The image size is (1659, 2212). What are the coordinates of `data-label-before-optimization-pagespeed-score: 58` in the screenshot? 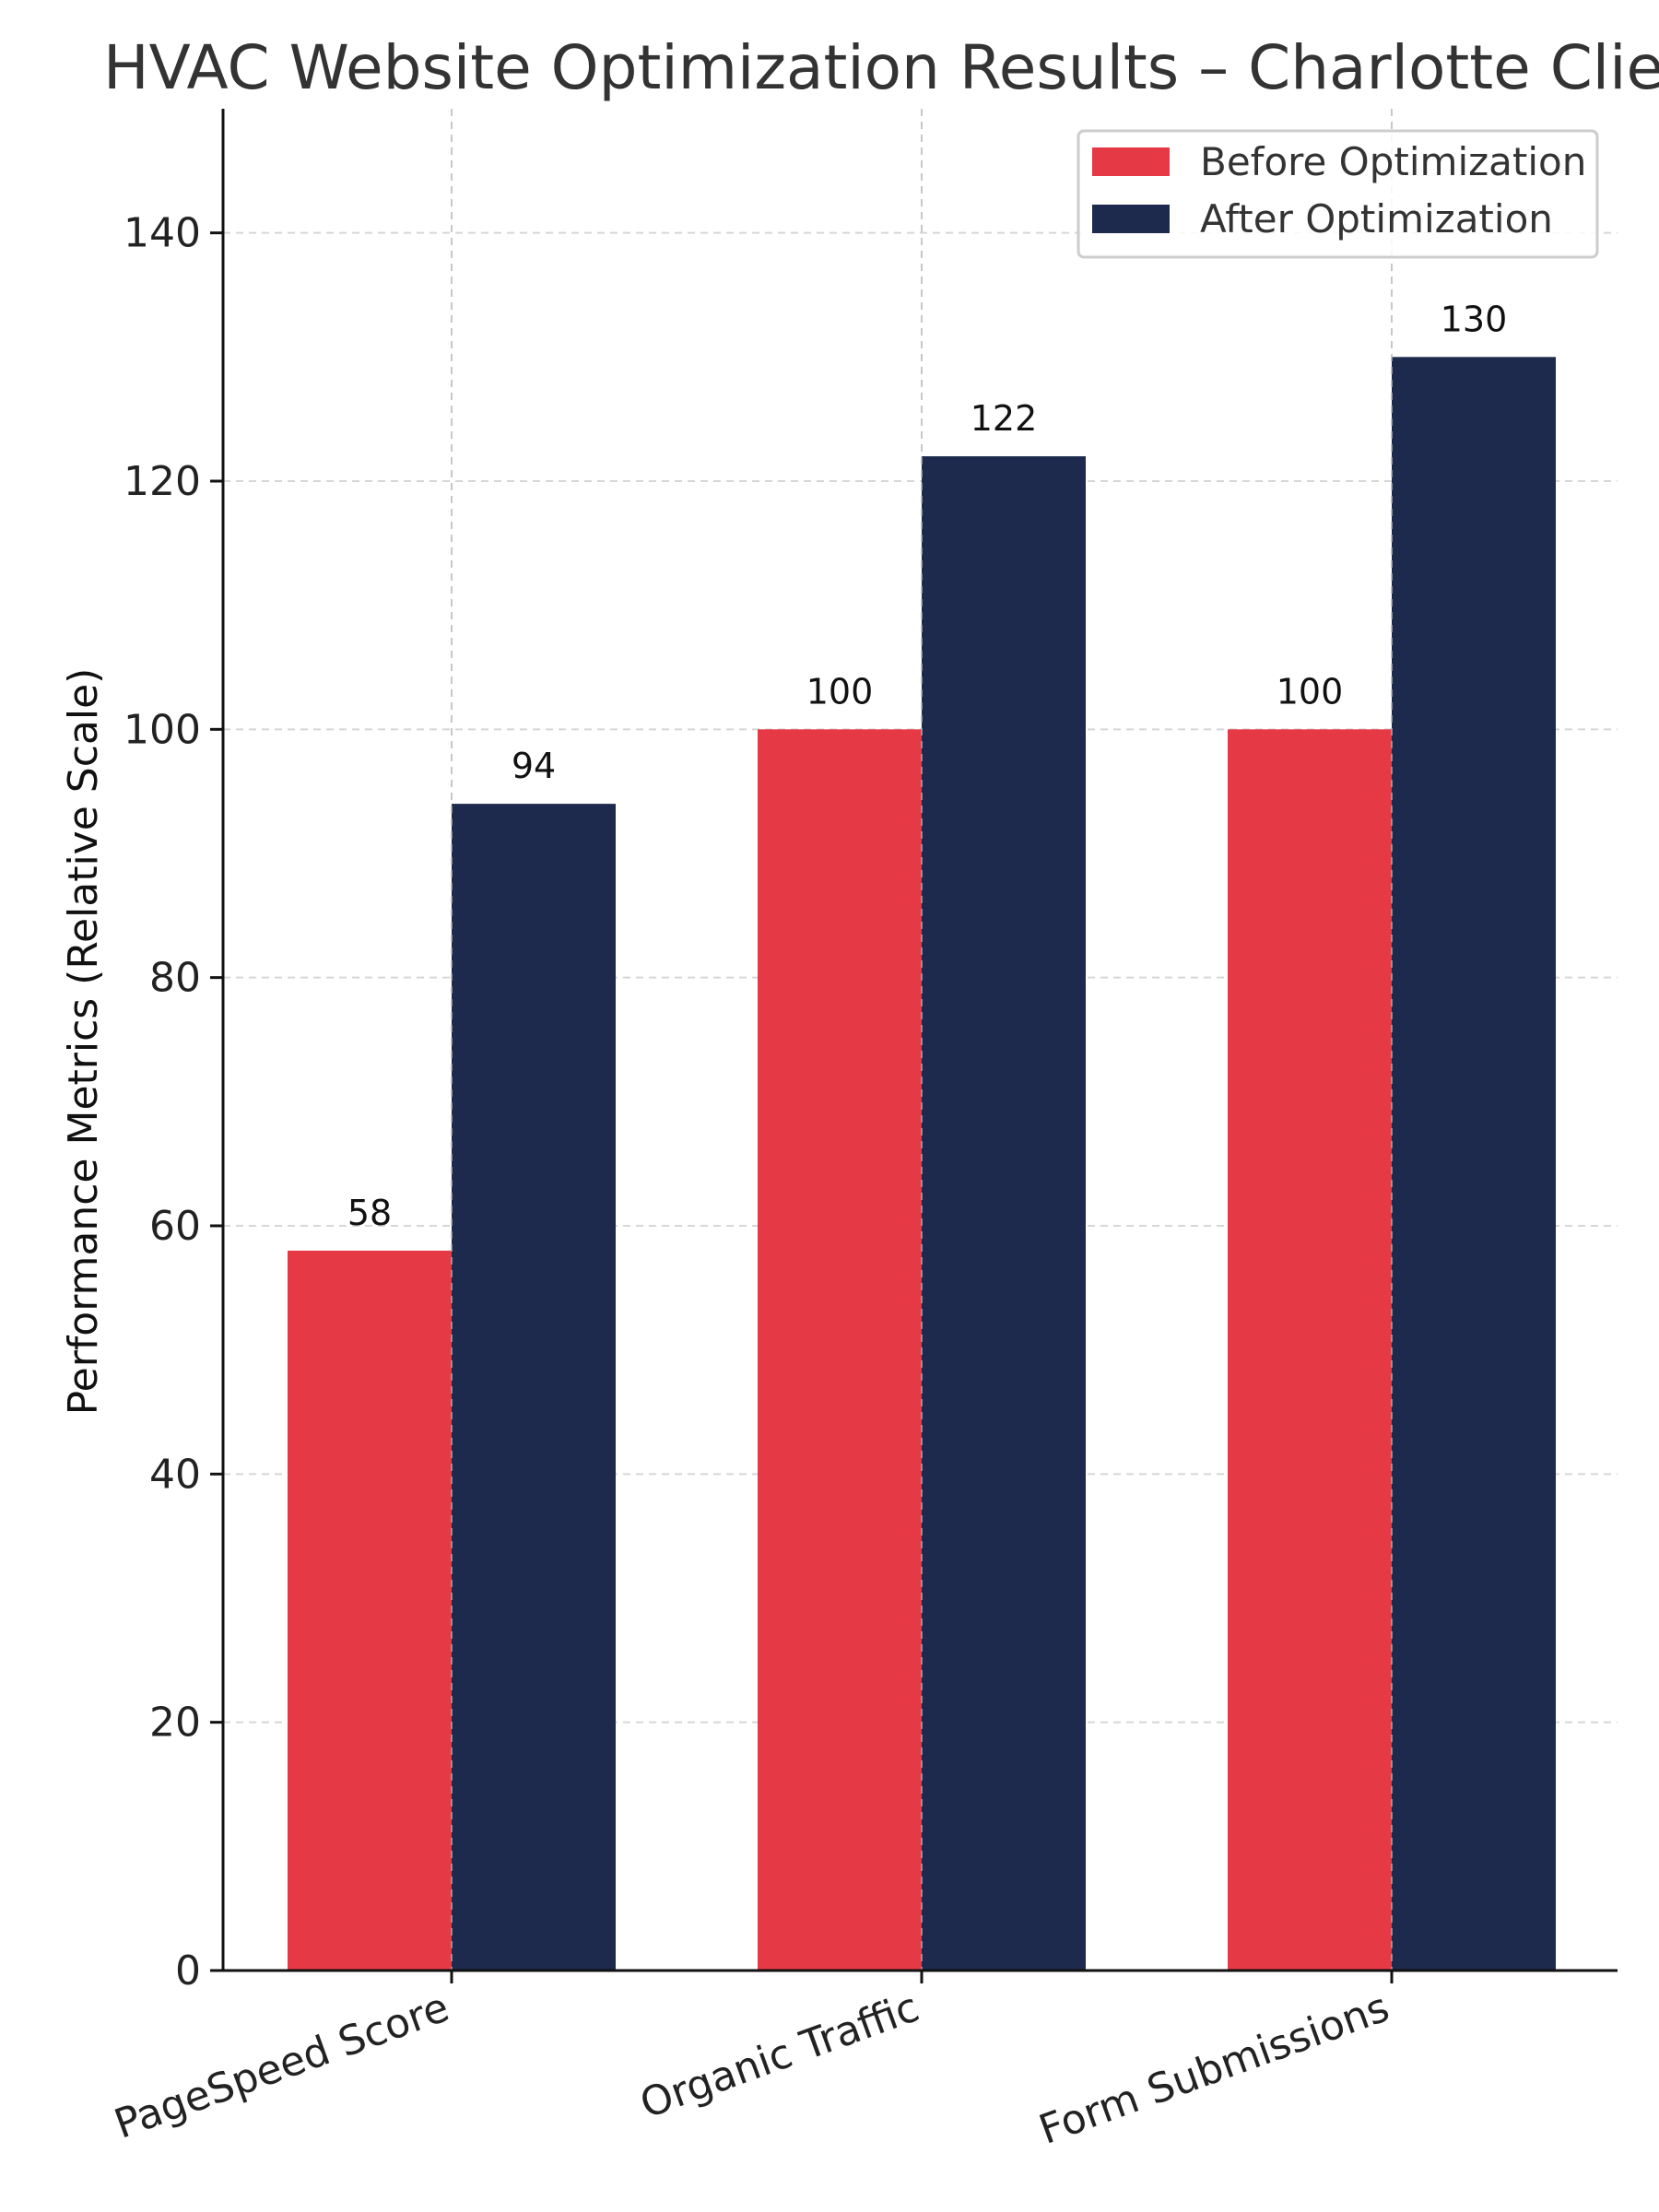 It's located at (369, 1213).